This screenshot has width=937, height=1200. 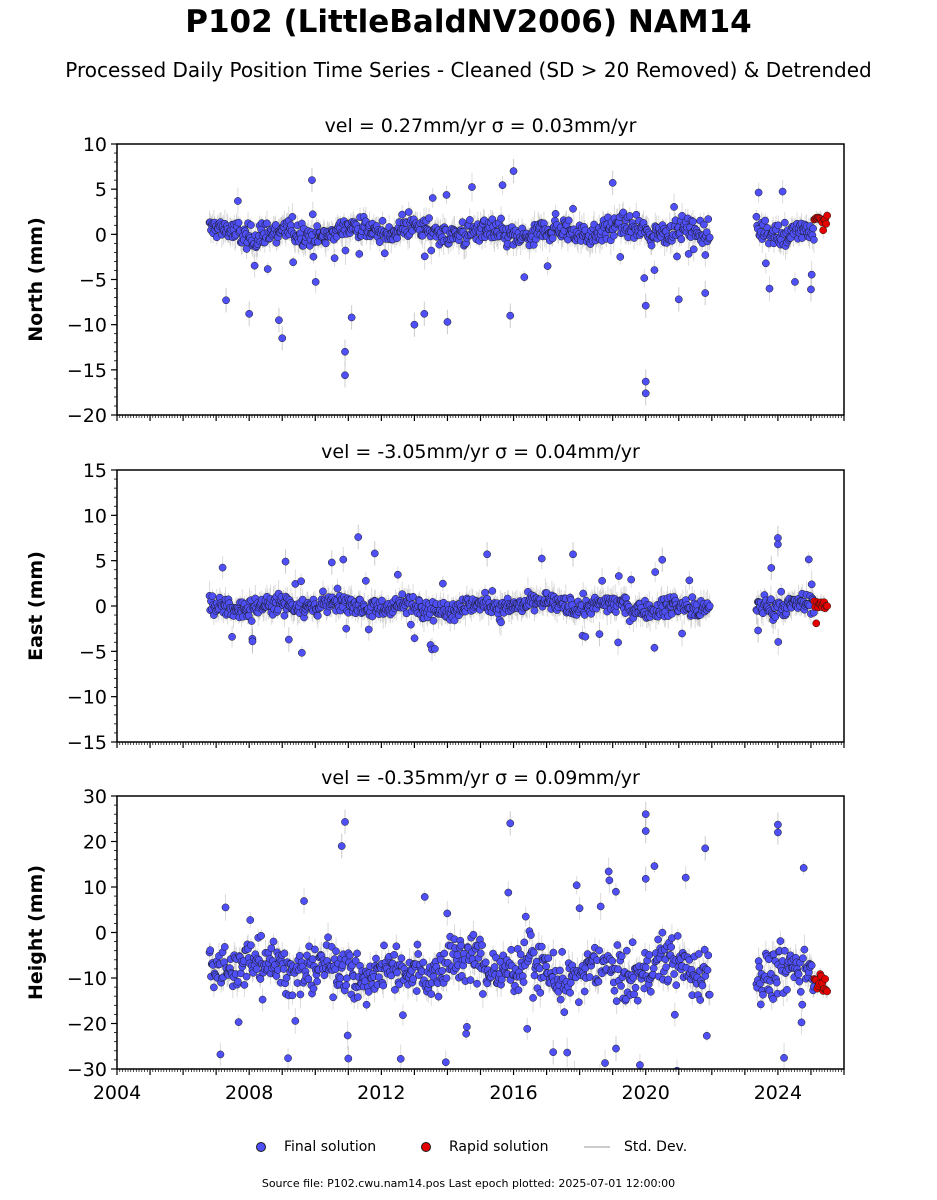 I want to click on y-ticks: −20 −15 −10 −5 0 5 10, so click(x=92, y=280).